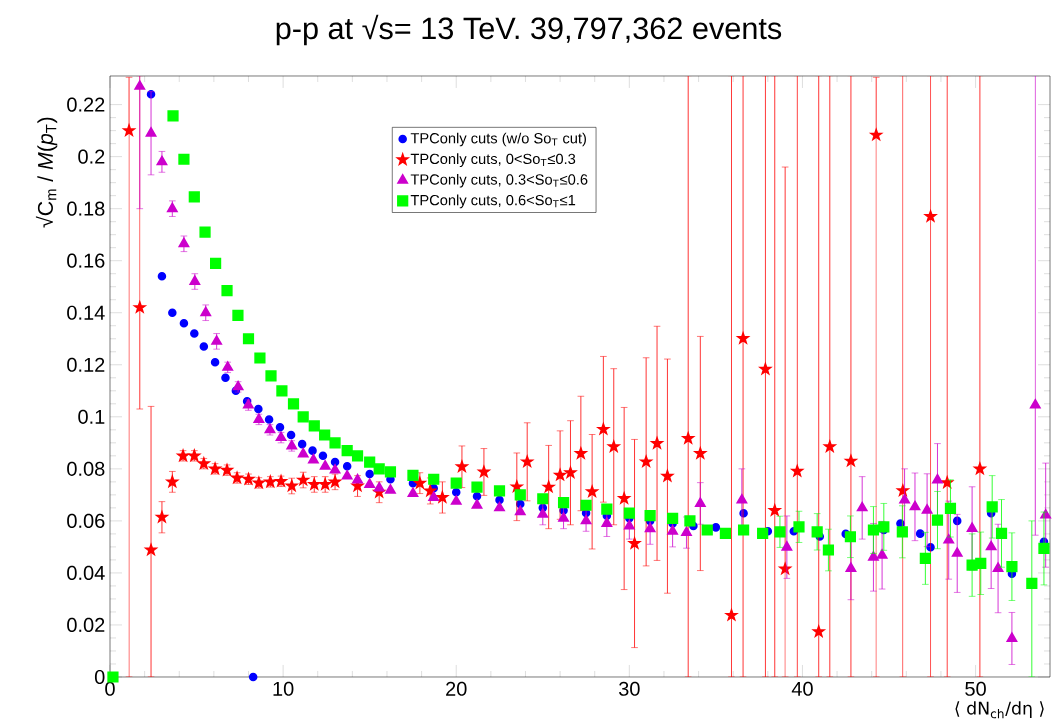 Image resolution: width=1057 pixels, height=727 pixels. What do you see at coordinates (498, 139) in the screenshot?
I see `legend-label: TPConly cuts (w/o So$_{T}$ cut)` at bounding box center [498, 139].